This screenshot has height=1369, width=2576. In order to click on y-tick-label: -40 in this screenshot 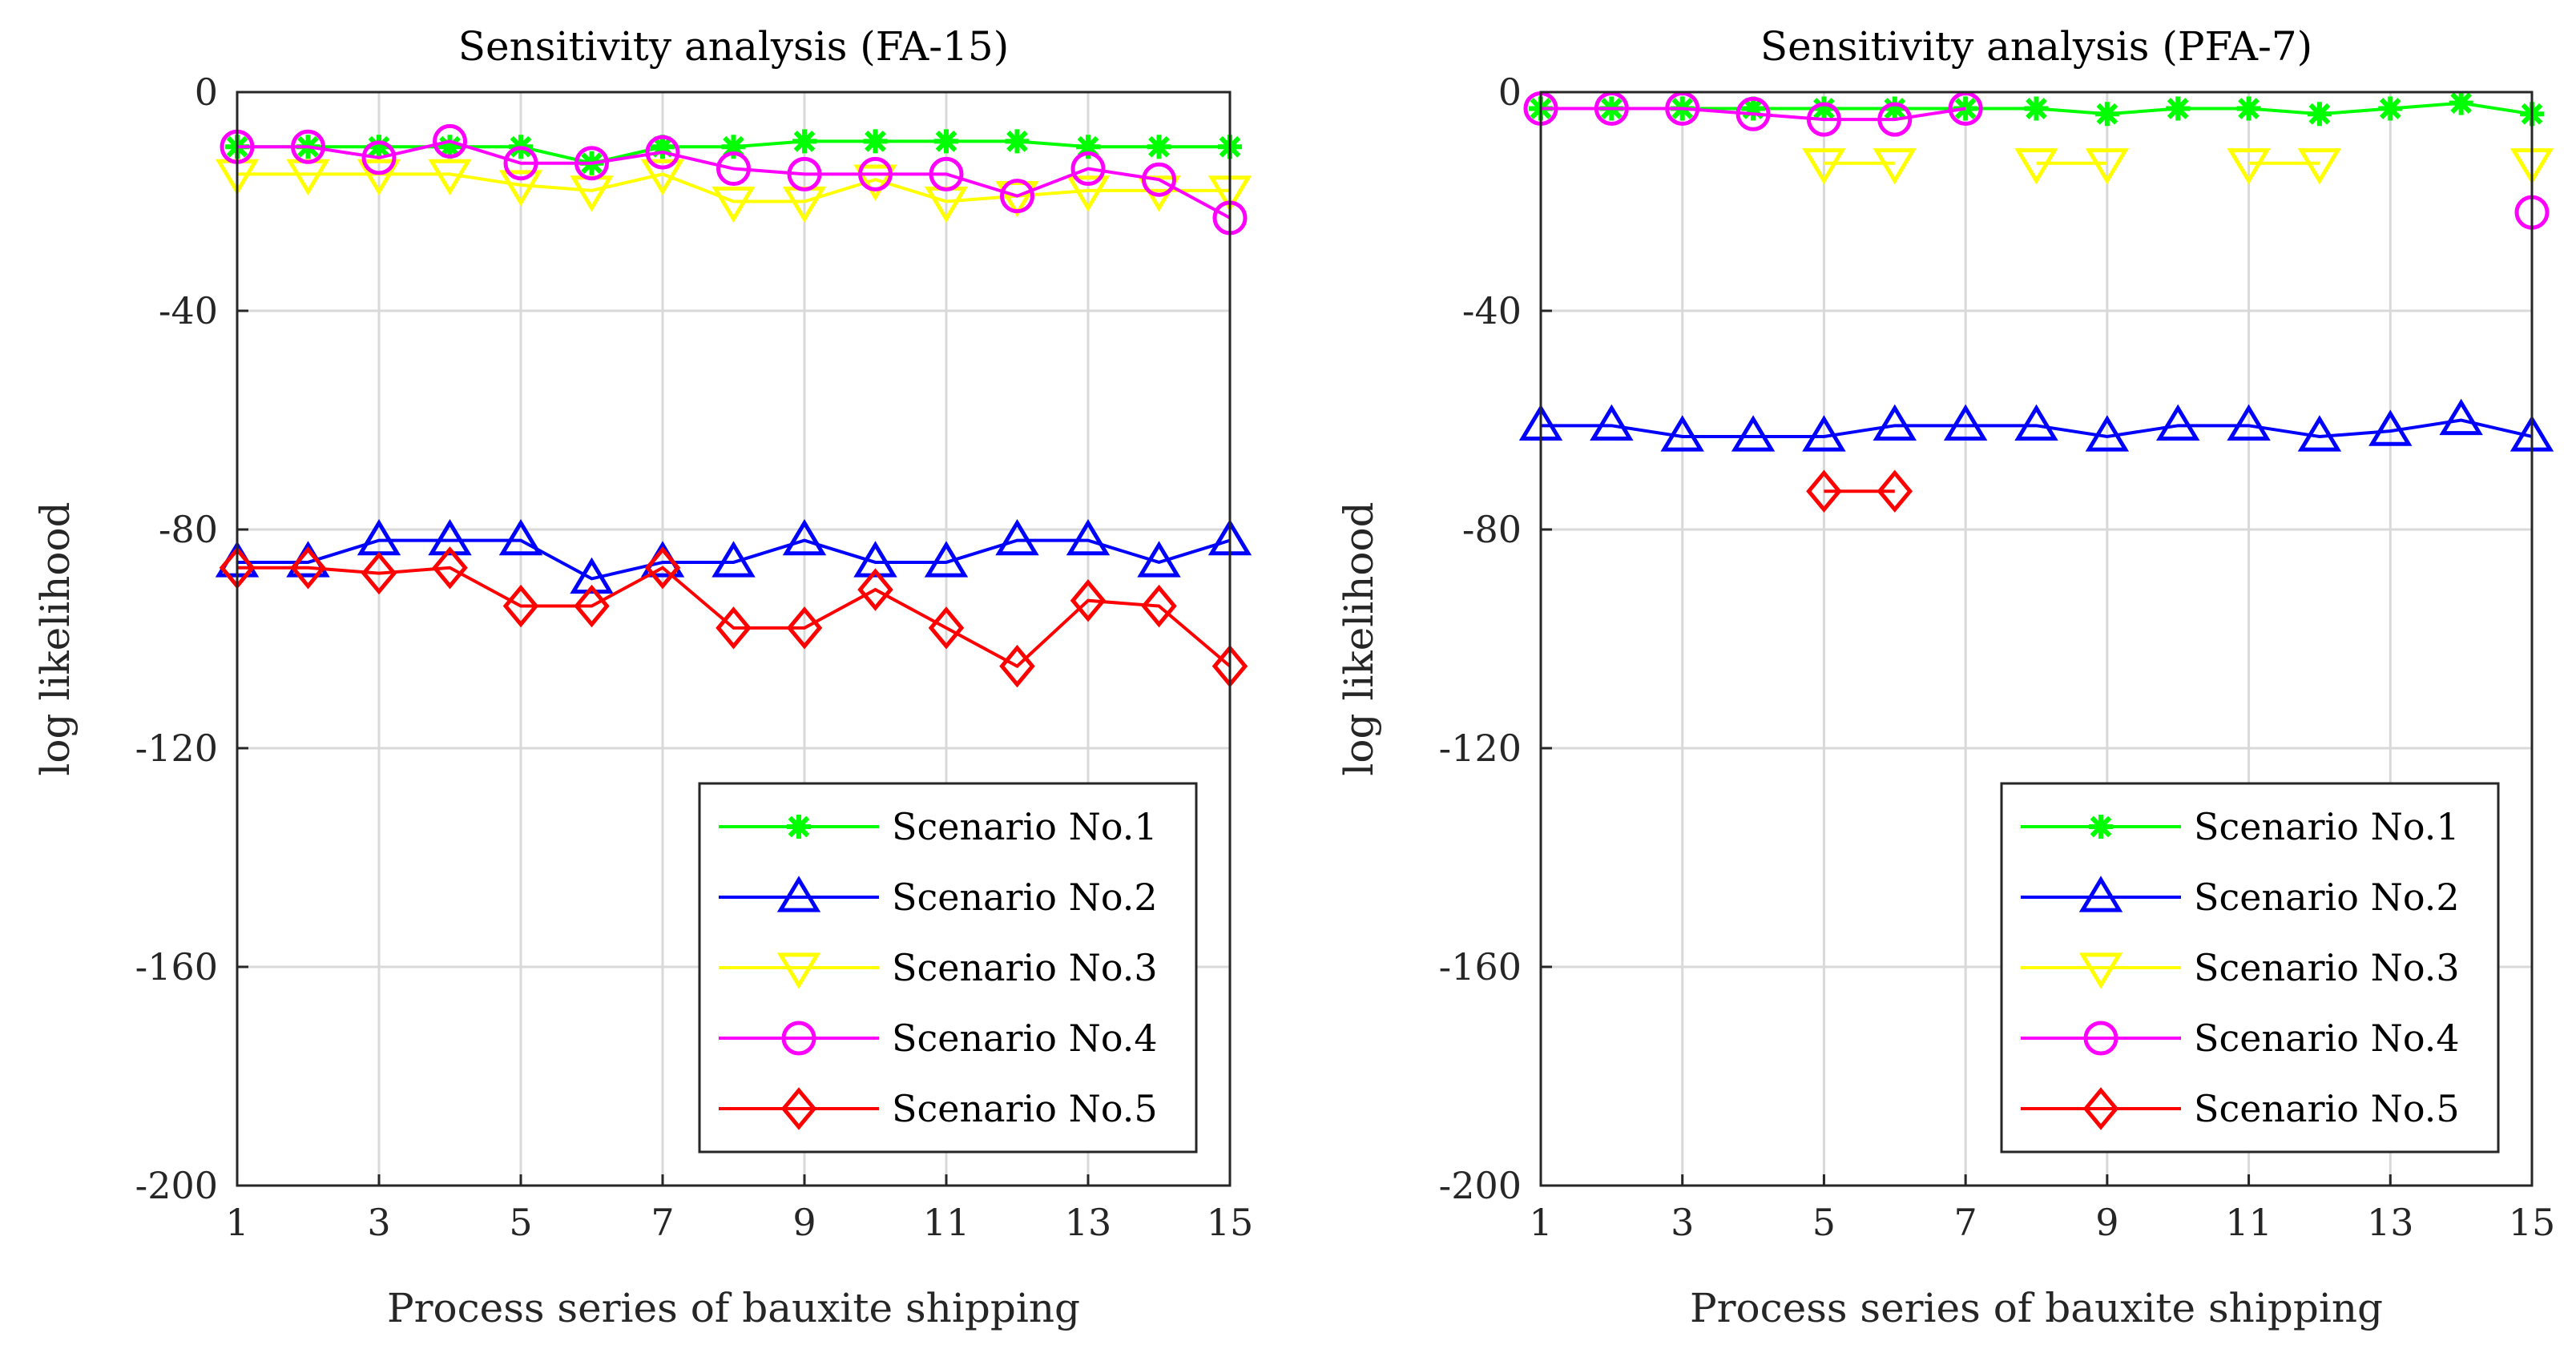, I will do `click(188, 311)`.